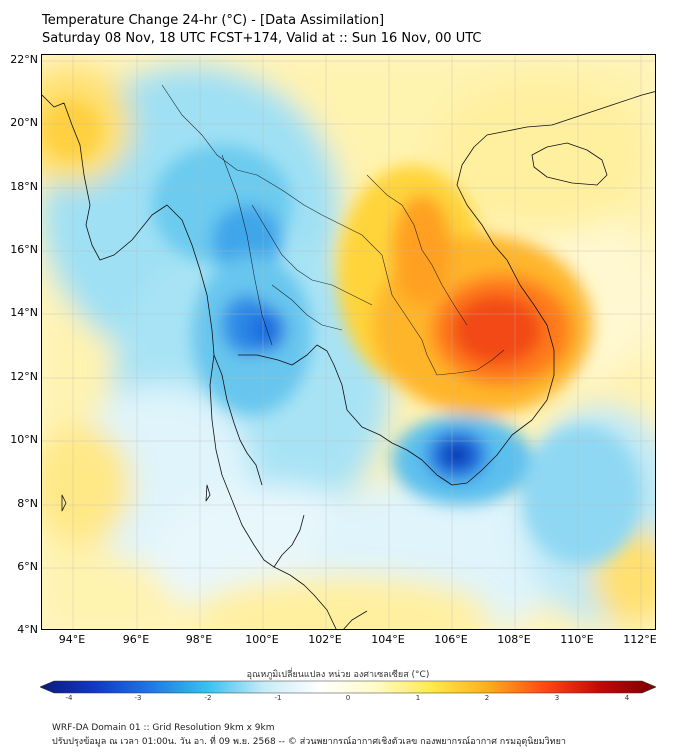 The width and height of the screenshot is (676, 756). What do you see at coordinates (24, 312) in the screenshot?
I see `lat-label-14: 14°N` at bounding box center [24, 312].